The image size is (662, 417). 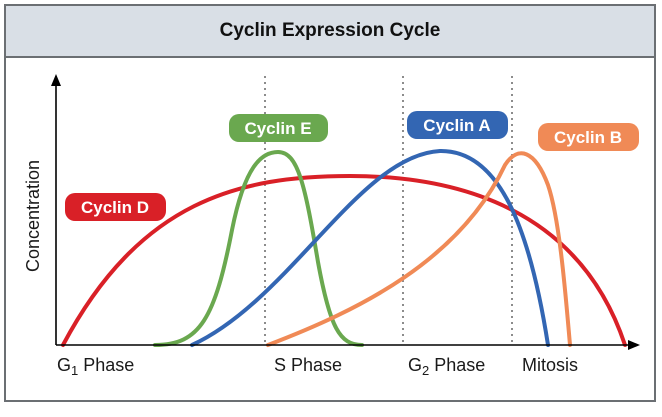 I want to click on phase-label-s: S Phase, so click(x=308, y=365).